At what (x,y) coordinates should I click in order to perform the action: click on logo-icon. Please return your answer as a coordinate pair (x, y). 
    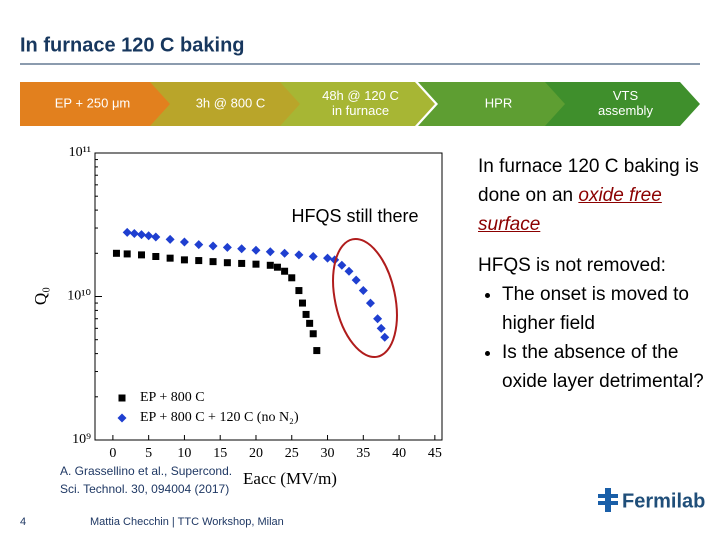
    Looking at the image, I should click on (608, 500).